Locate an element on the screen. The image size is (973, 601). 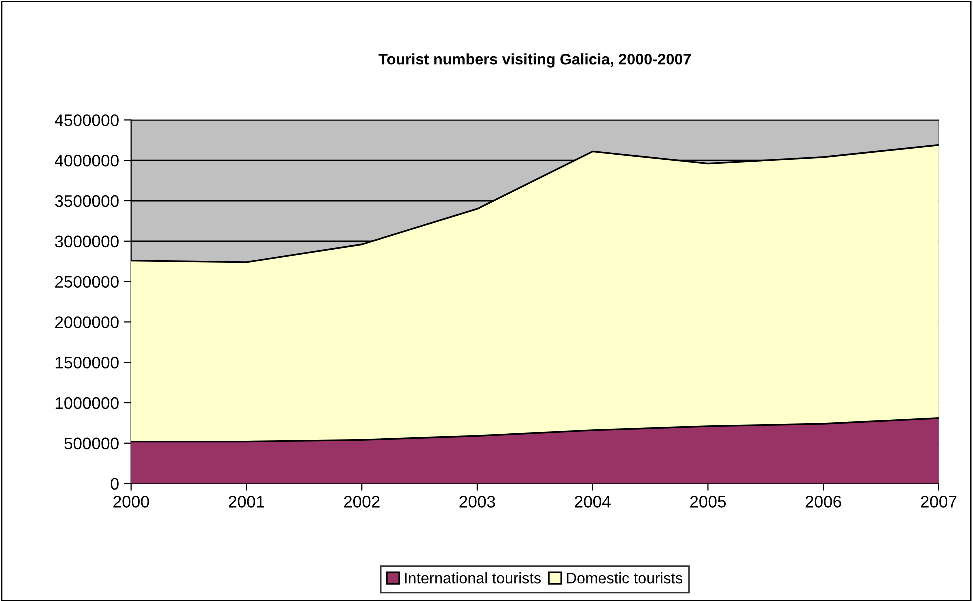
y-tick-label: 3500000 is located at coordinates (87, 201).